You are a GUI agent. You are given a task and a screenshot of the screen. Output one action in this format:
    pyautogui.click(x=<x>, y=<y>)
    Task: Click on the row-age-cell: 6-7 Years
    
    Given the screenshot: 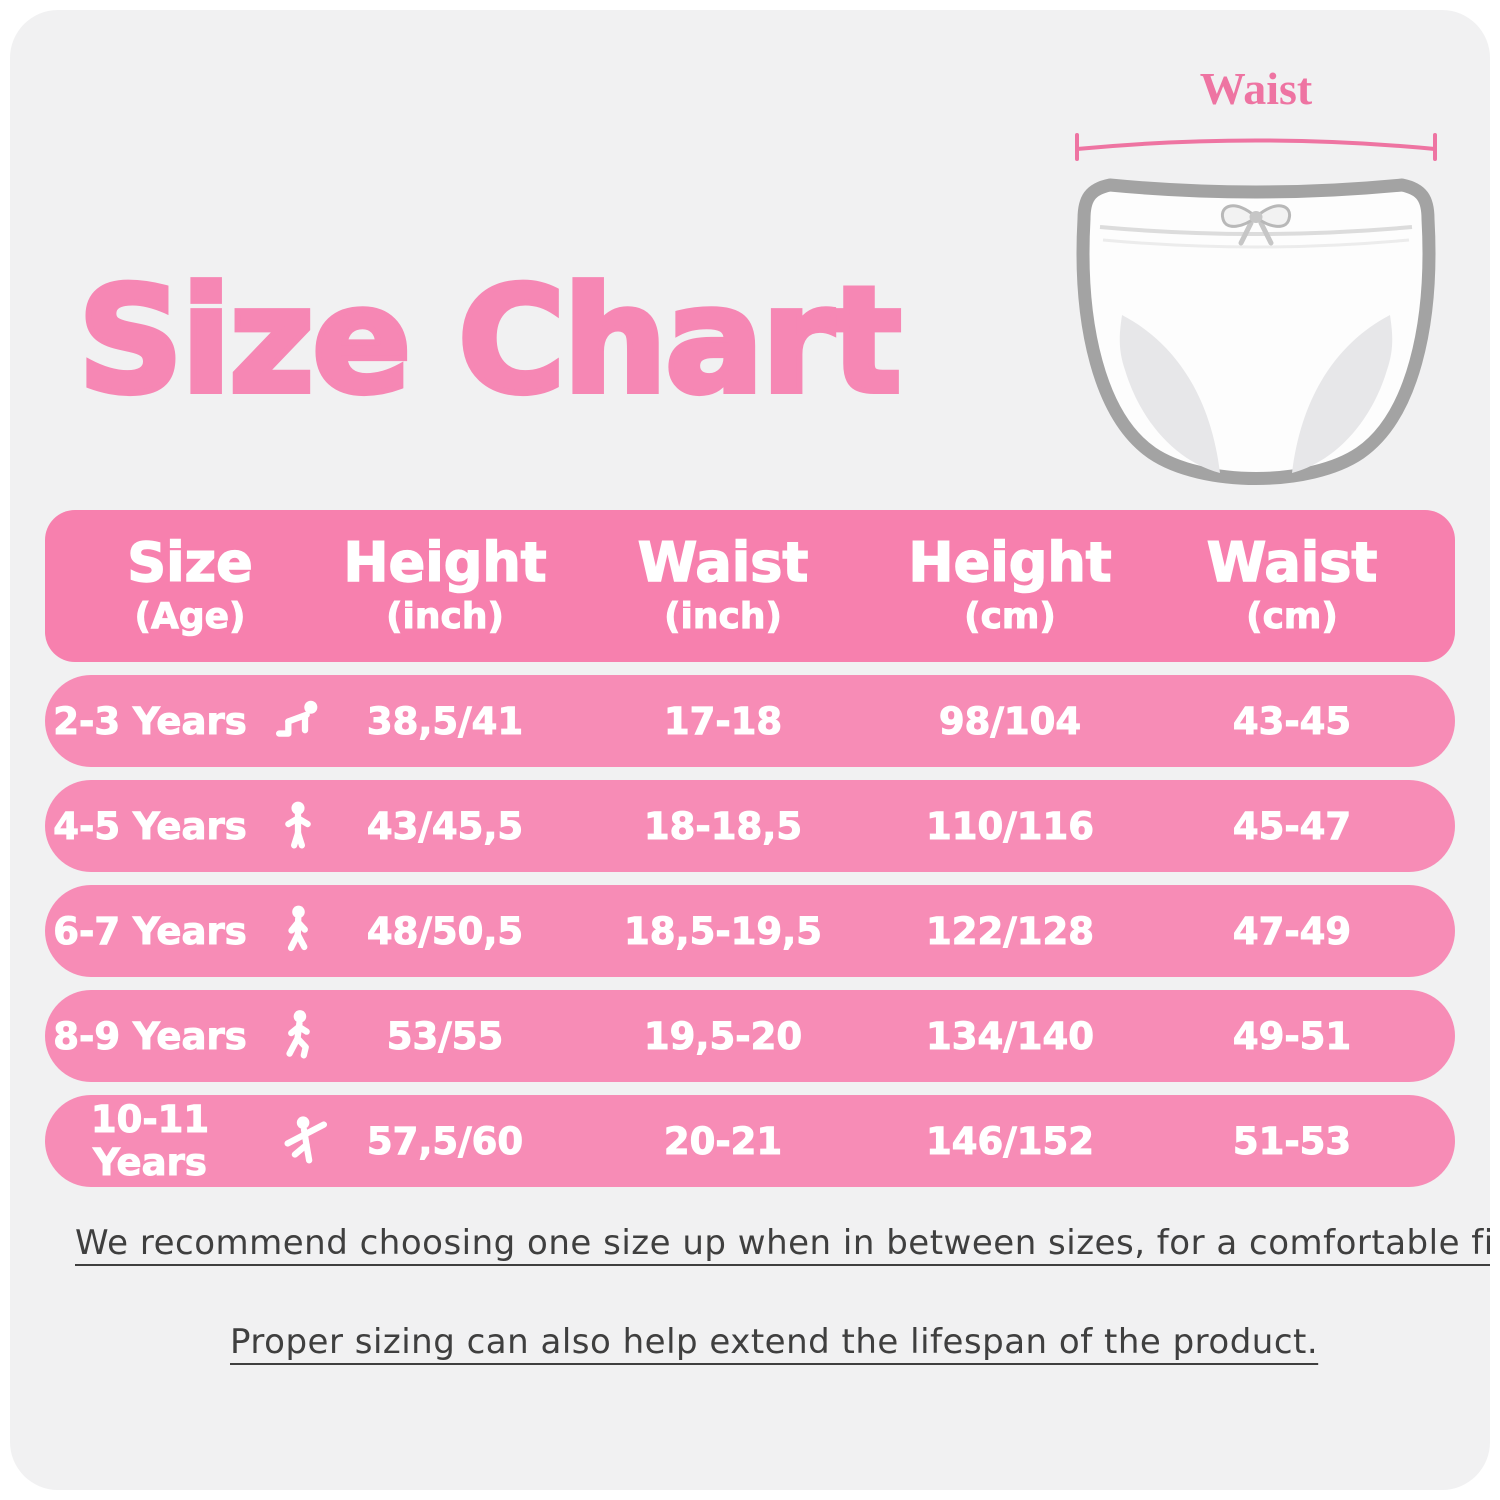 What is the action you would take?
    pyautogui.click(x=190, y=931)
    